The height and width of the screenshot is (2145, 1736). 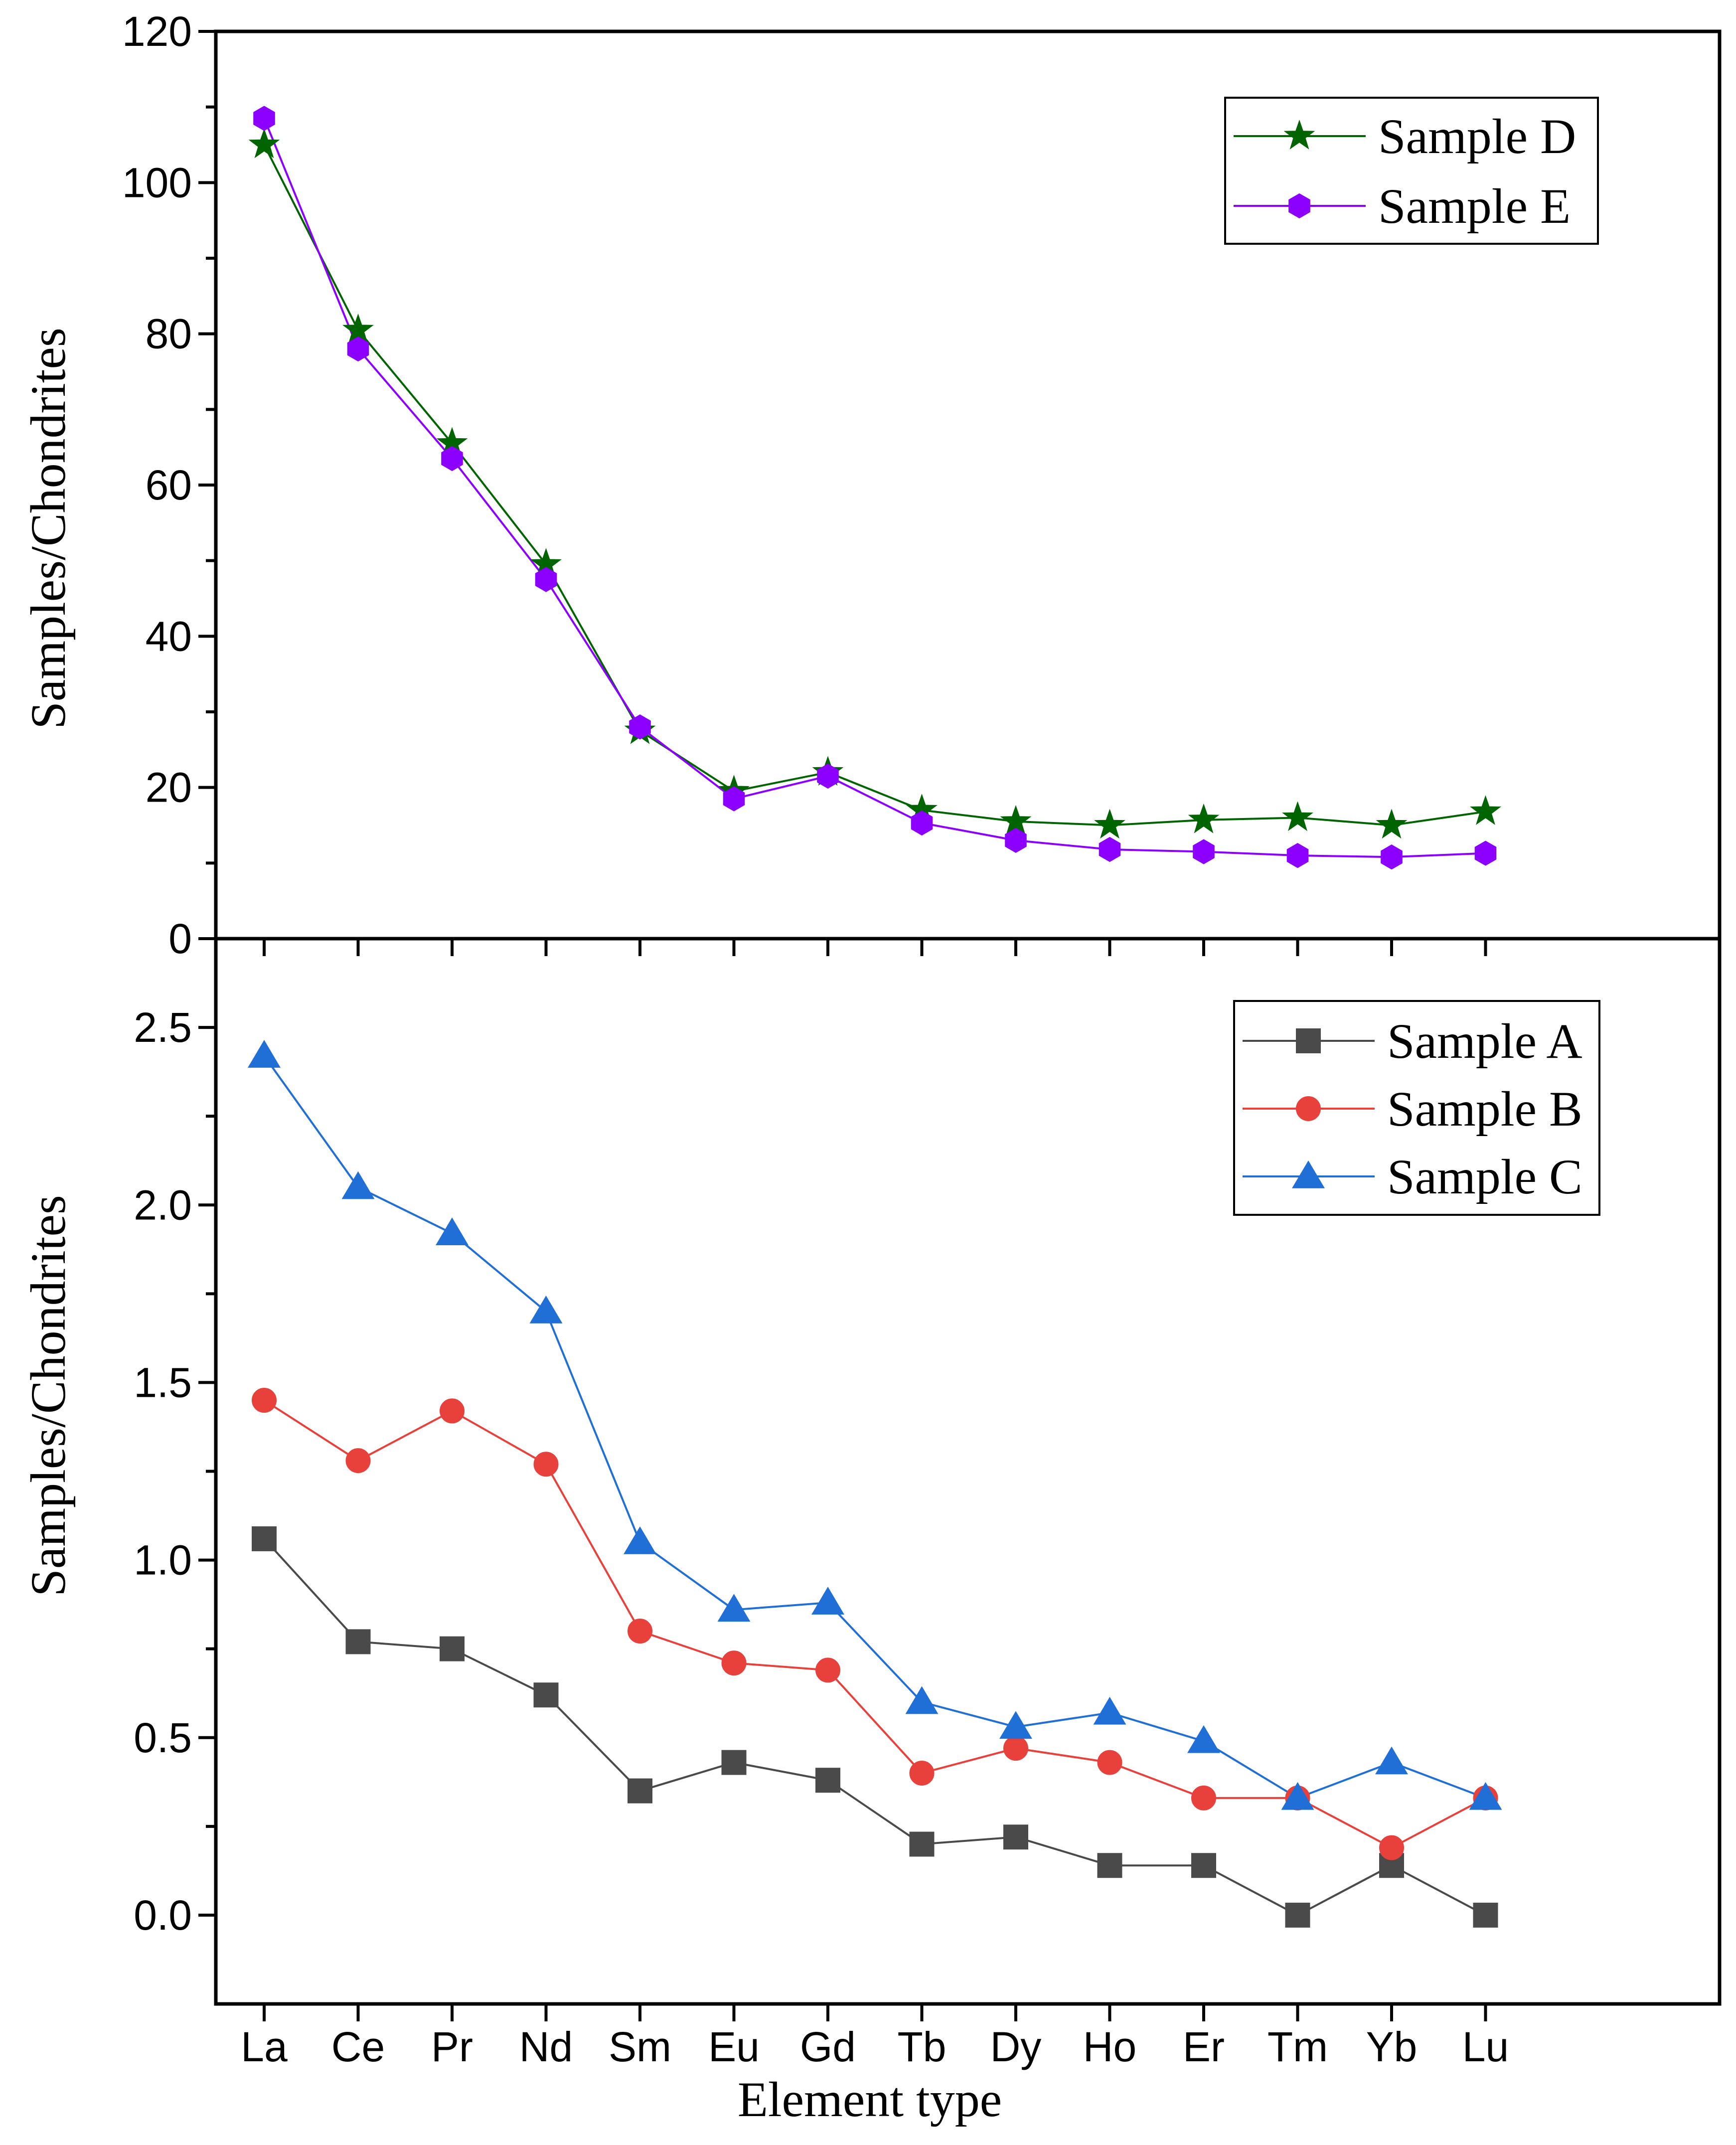 What do you see at coordinates (163, 1382) in the screenshot?
I see `y-tick-label: 1.5` at bounding box center [163, 1382].